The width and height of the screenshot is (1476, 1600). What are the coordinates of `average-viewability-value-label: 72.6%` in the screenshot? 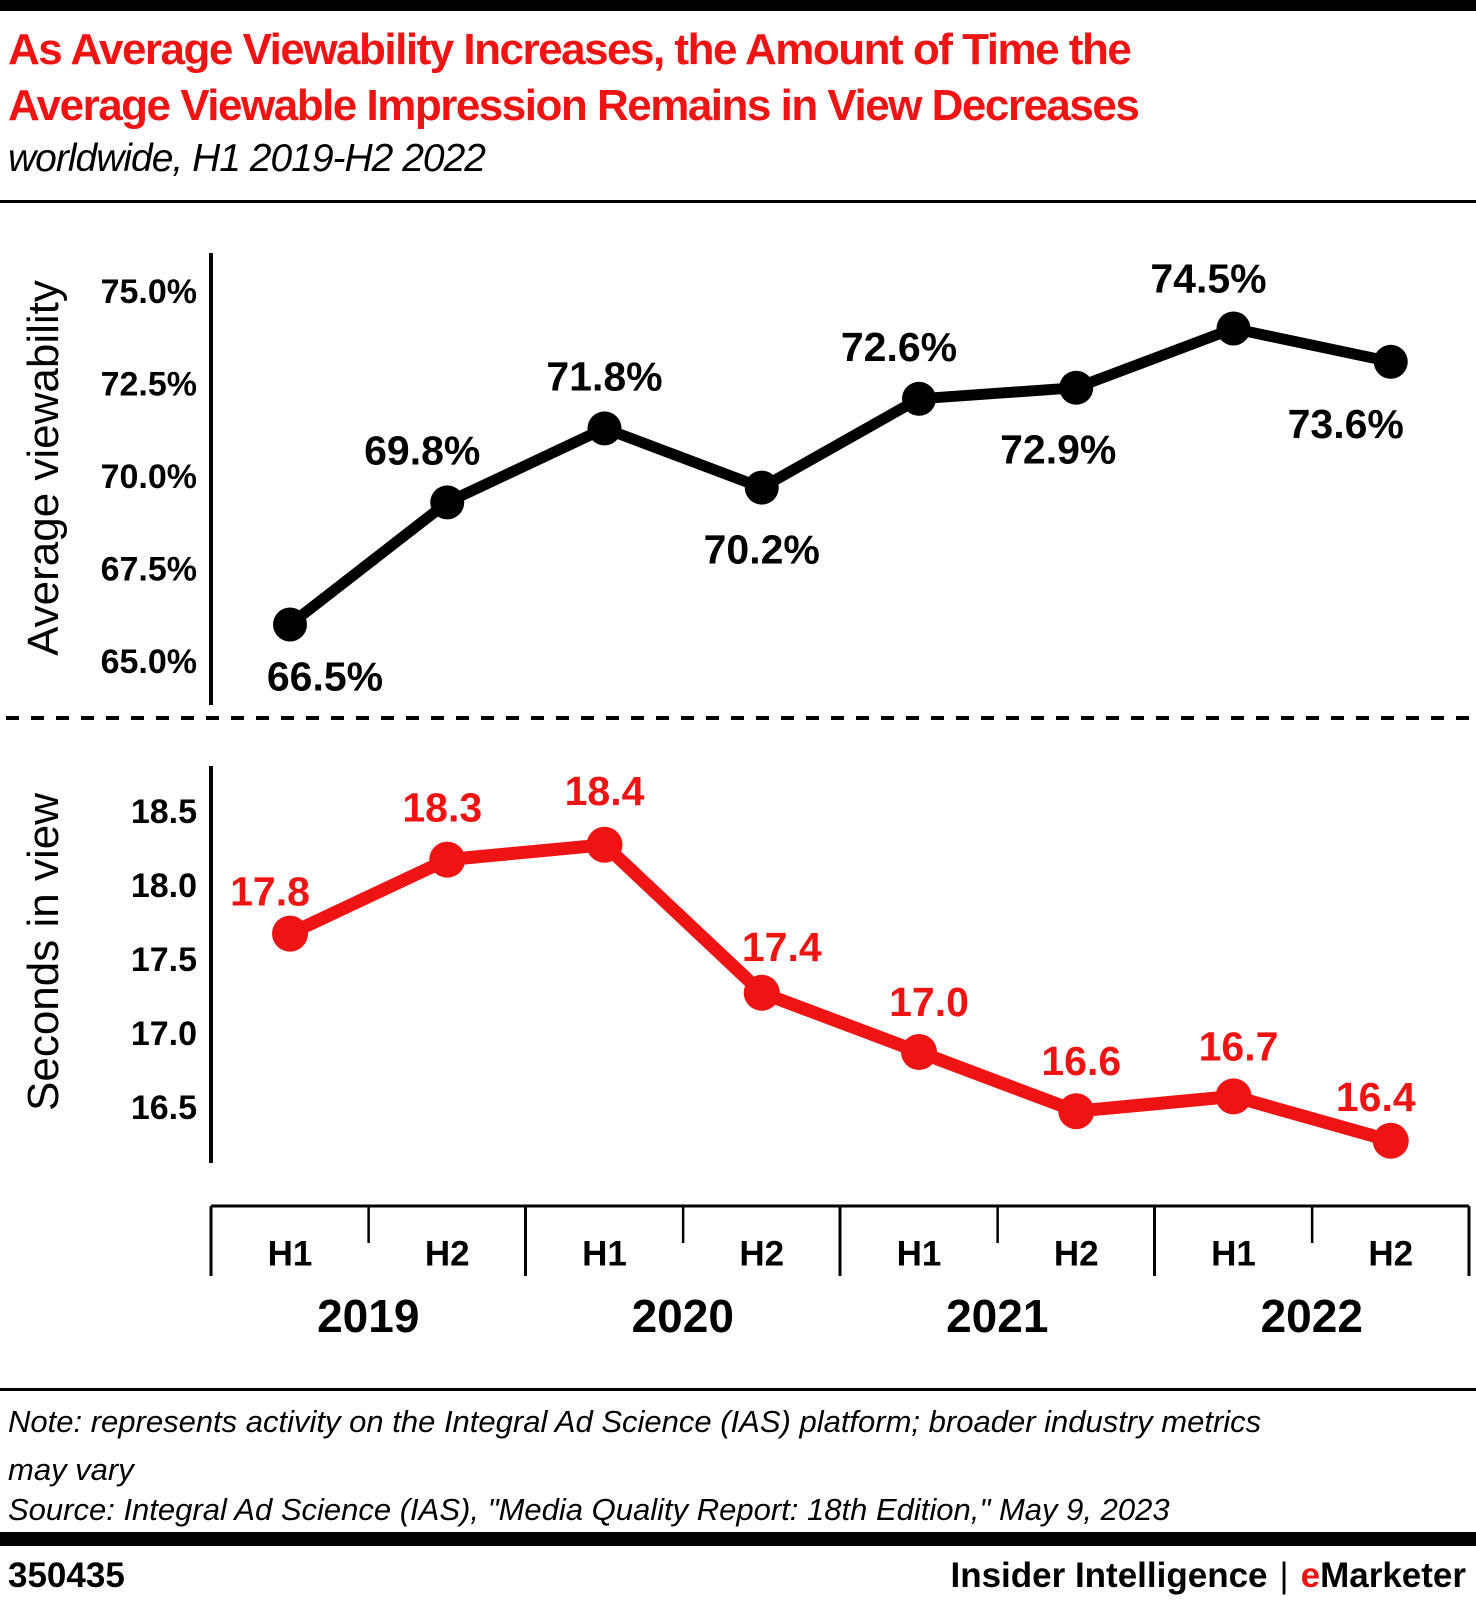 It's located at (899, 347).